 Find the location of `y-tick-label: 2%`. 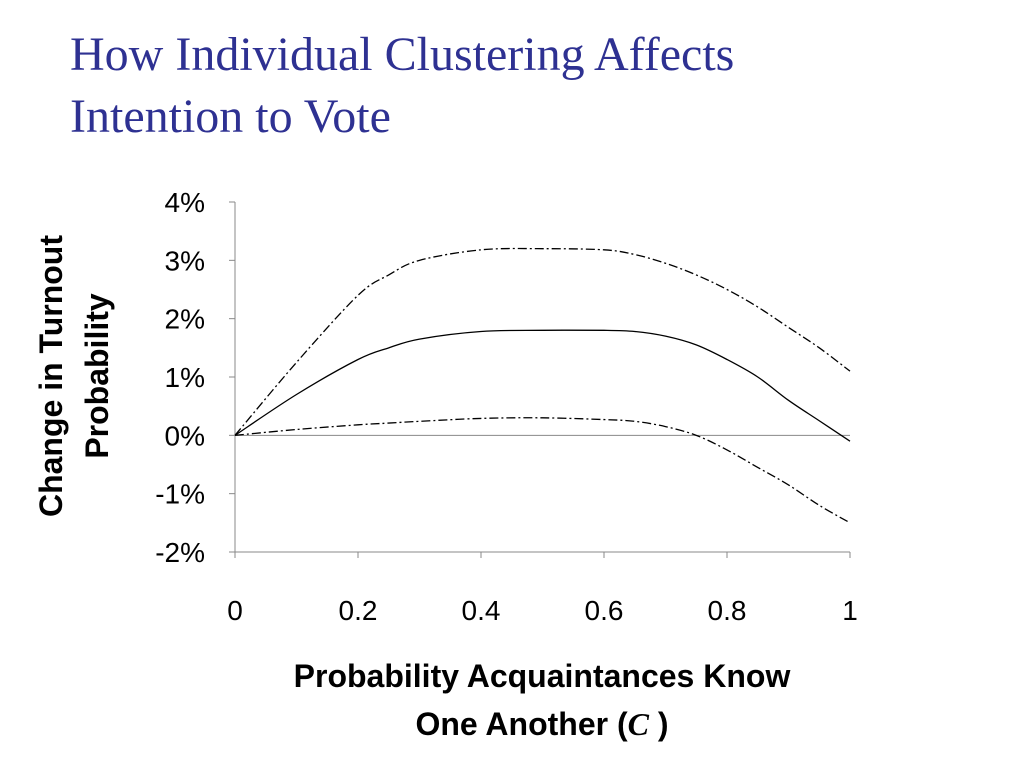

y-tick-label: 2% is located at coordinates (185, 319).